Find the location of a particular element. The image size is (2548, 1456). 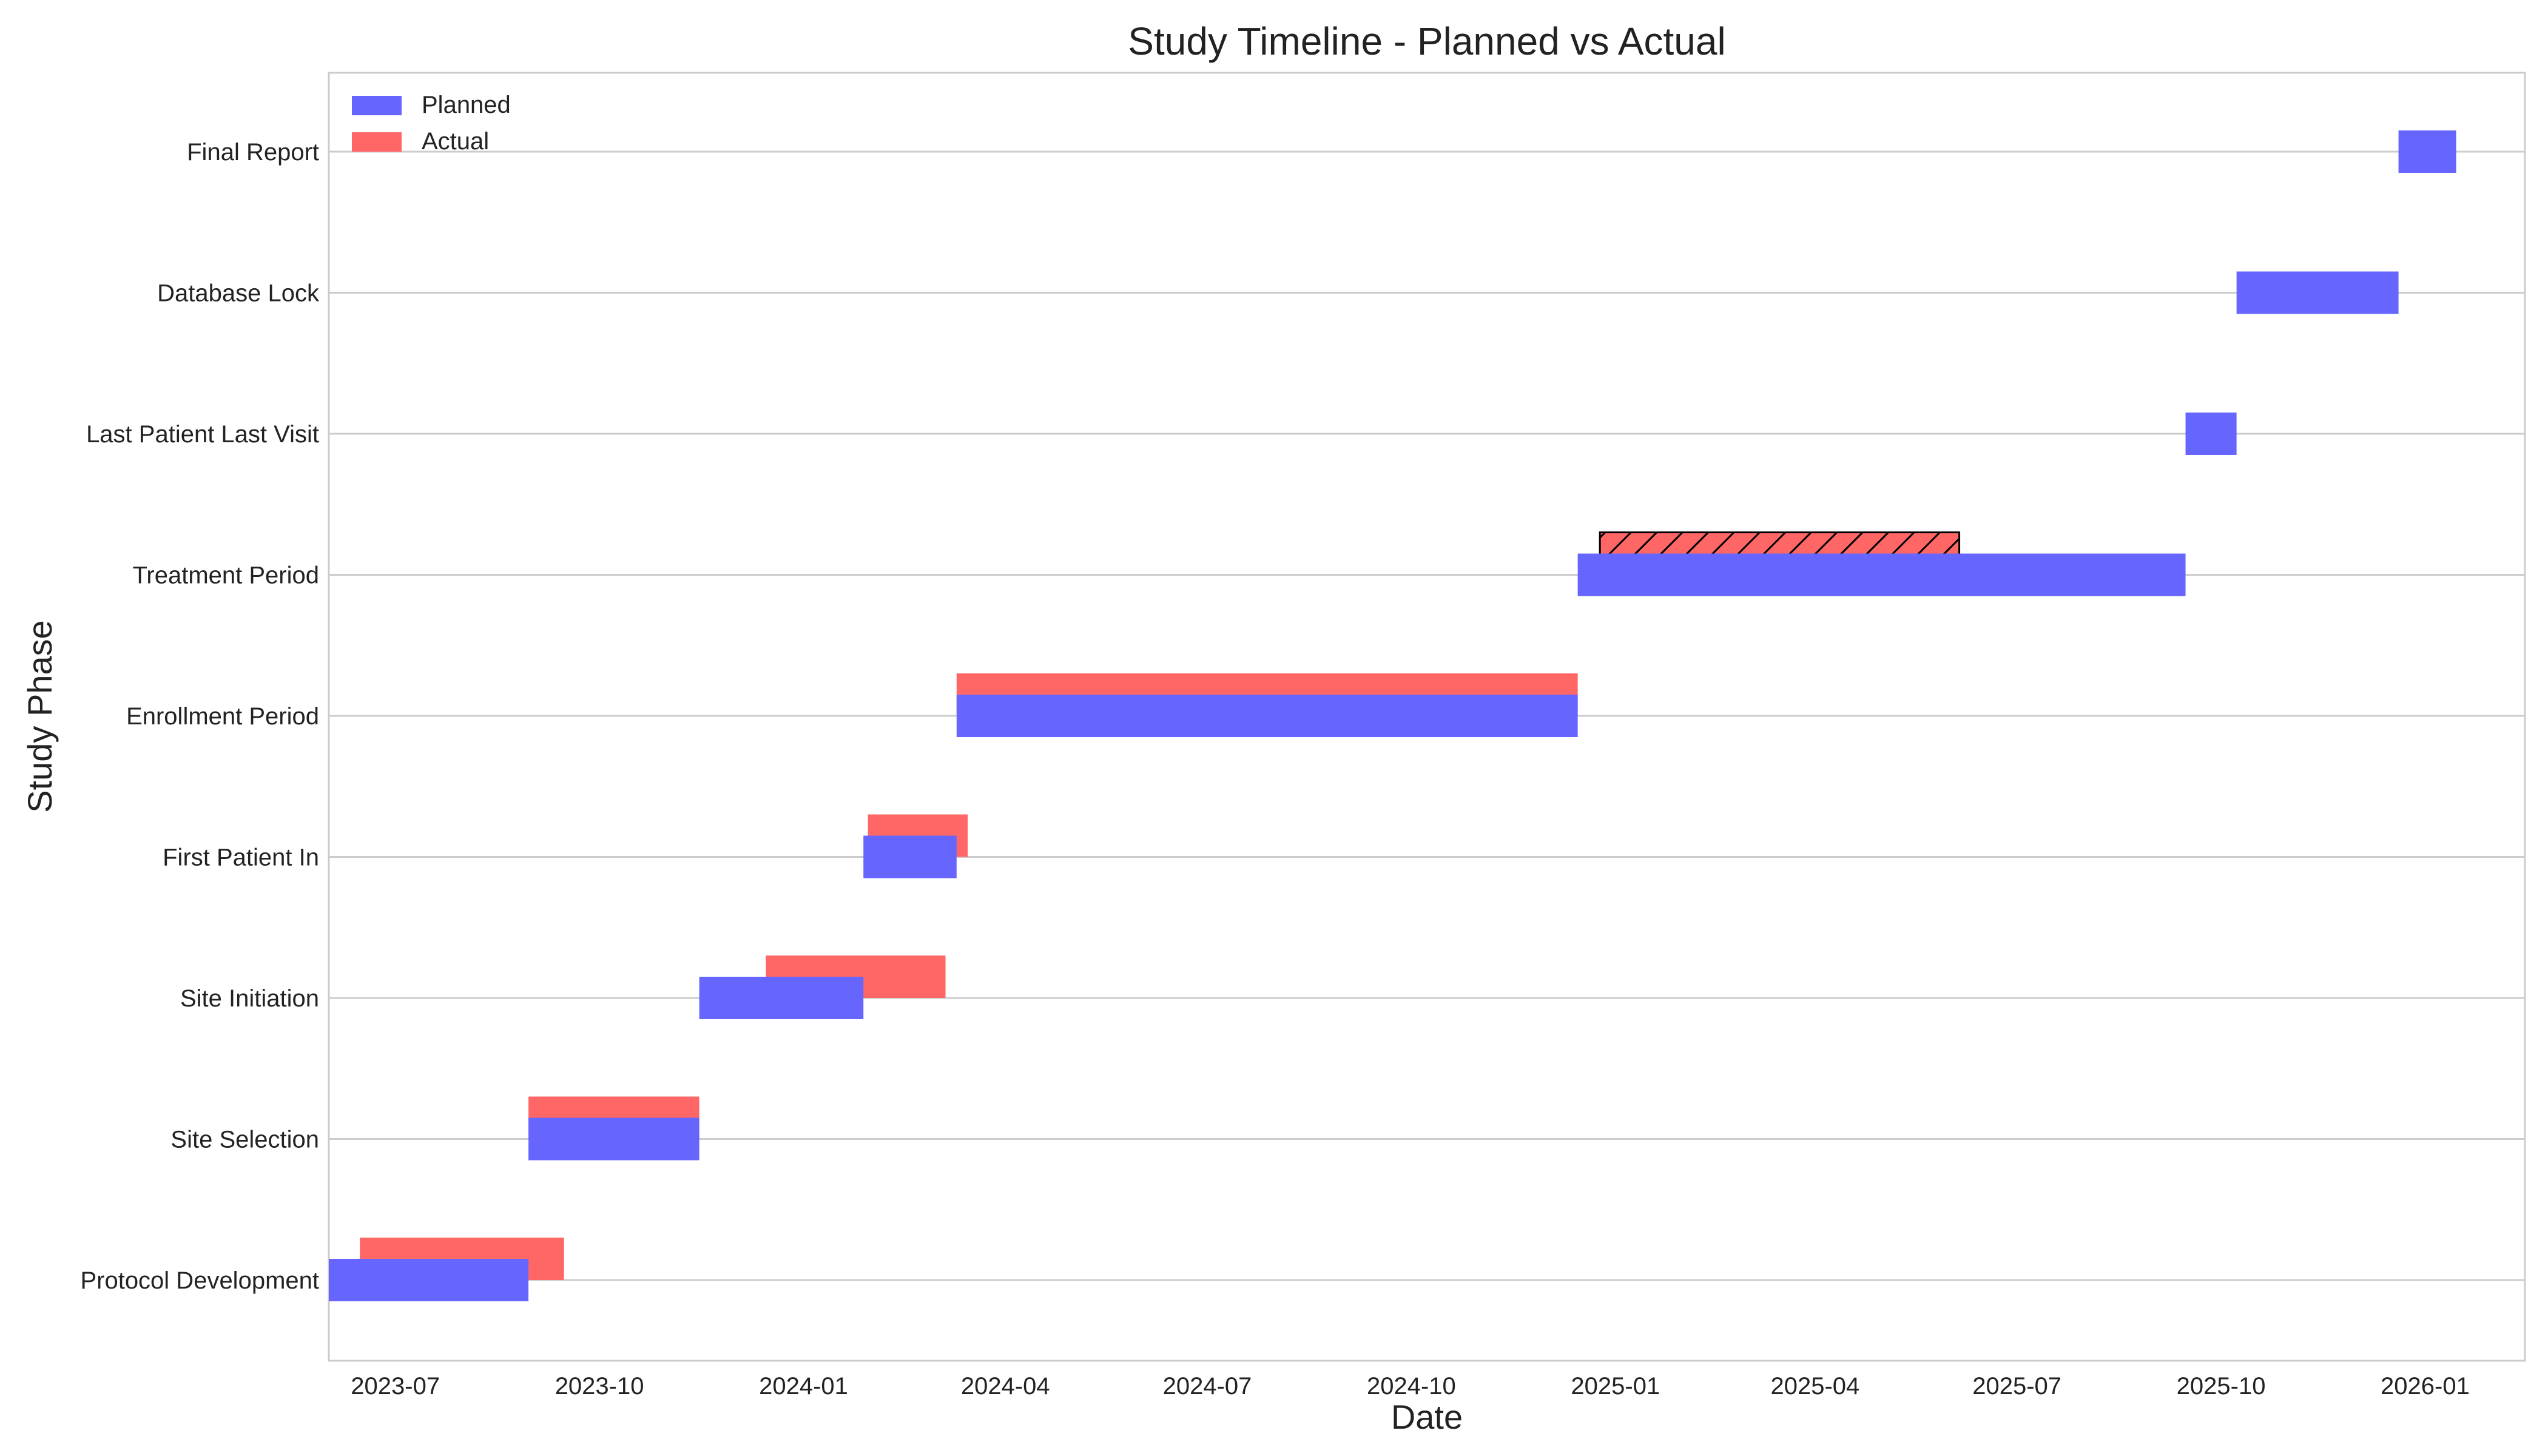

planned-bar-last-patient-last-visit is located at coordinates (2211, 434).